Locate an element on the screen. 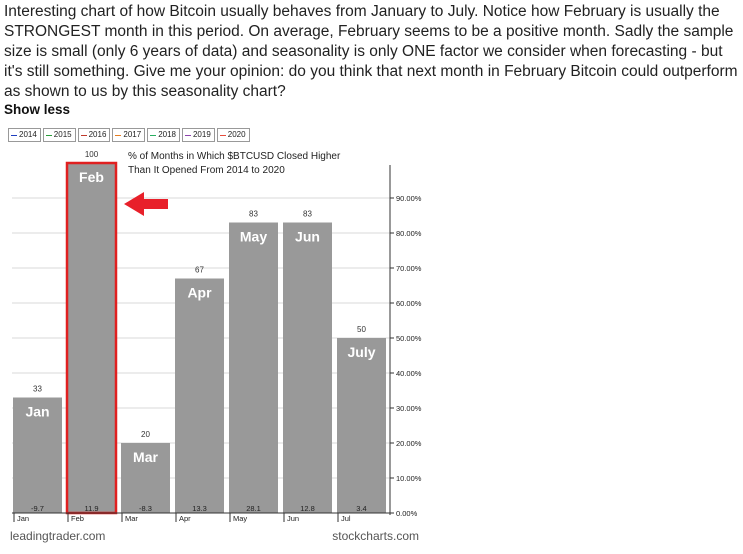  bar-month-label: Feb is located at coordinates (91, 177).